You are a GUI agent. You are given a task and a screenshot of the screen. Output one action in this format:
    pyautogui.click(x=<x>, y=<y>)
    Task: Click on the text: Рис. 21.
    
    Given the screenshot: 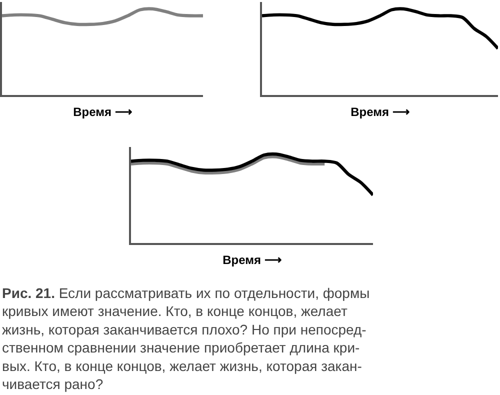 What is the action you would take?
    pyautogui.click(x=28, y=293)
    